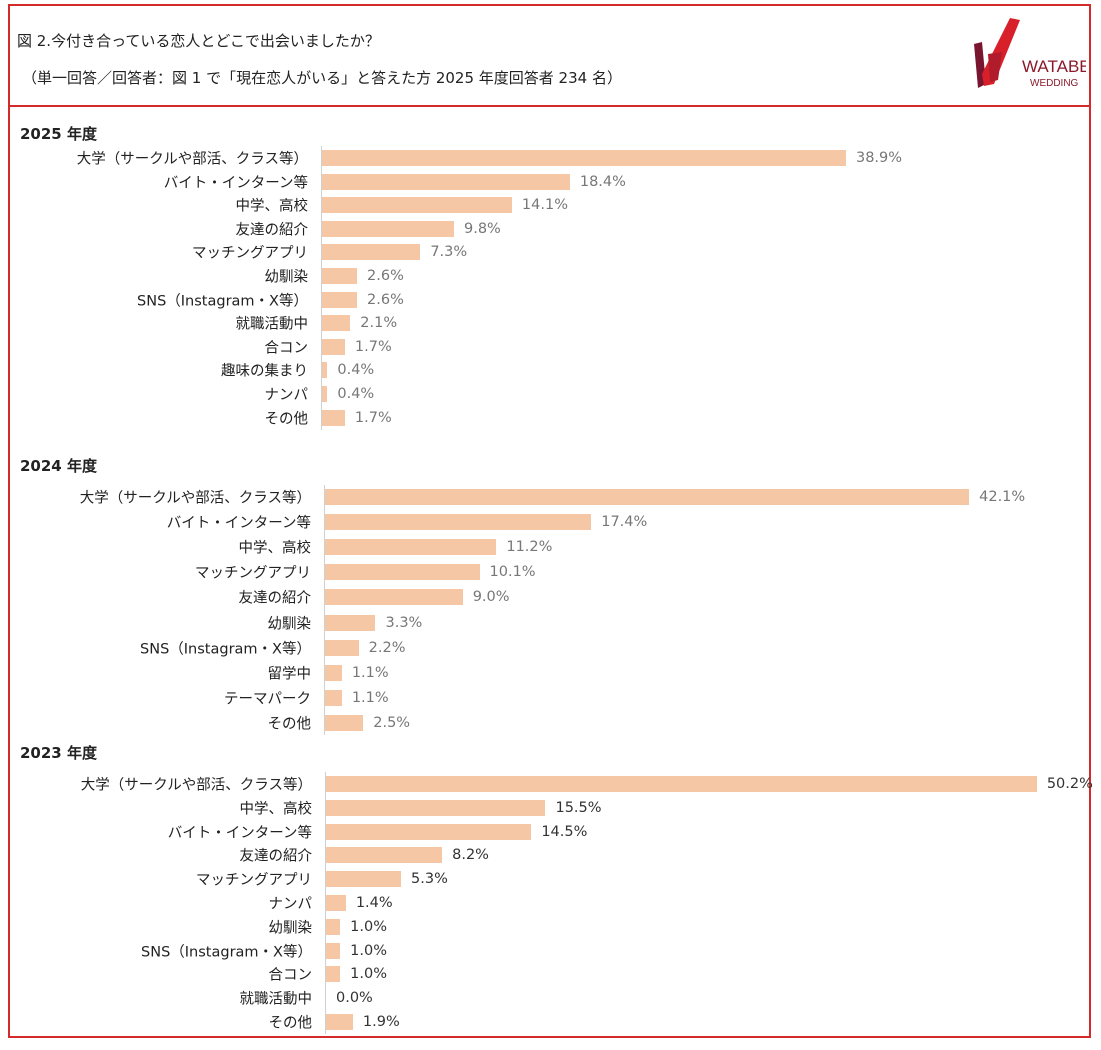 This screenshot has width=1101, height=1050. I want to click on figure-title: 図 2.今付き合っている恋人とどこで出会いましたか？, so click(198, 41).